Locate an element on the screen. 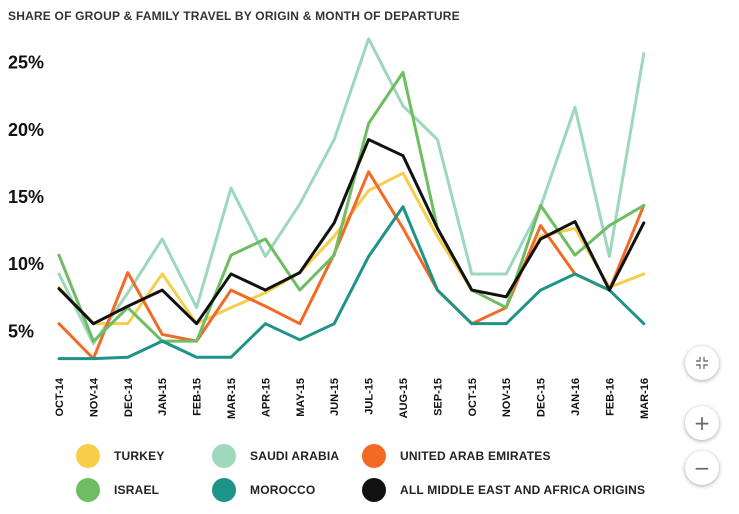 The image size is (739, 514). legend-item-morocco: MOROCCO is located at coordinates (263, 490).